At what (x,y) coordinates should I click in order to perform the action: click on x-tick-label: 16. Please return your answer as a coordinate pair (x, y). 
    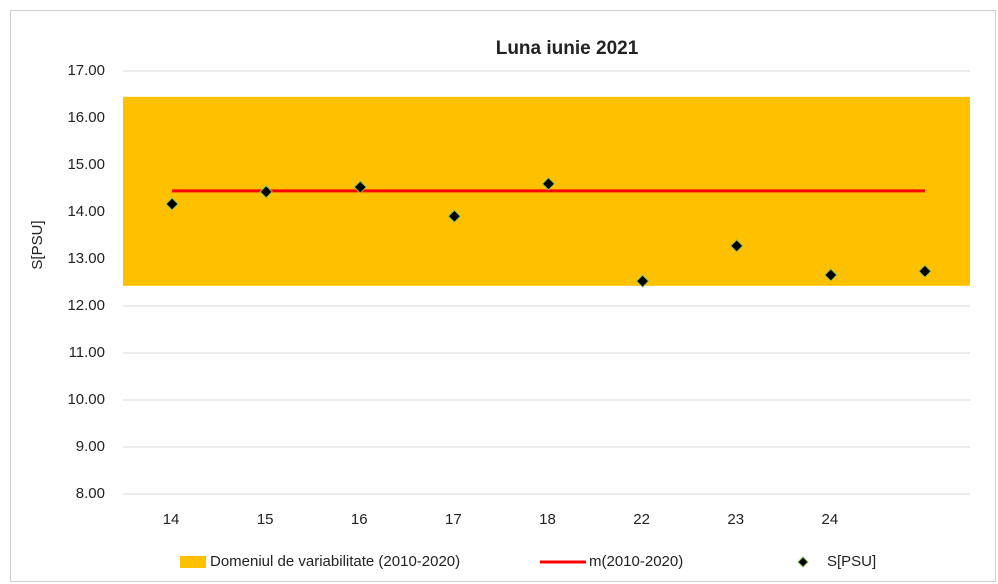
    Looking at the image, I should click on (359, 519).